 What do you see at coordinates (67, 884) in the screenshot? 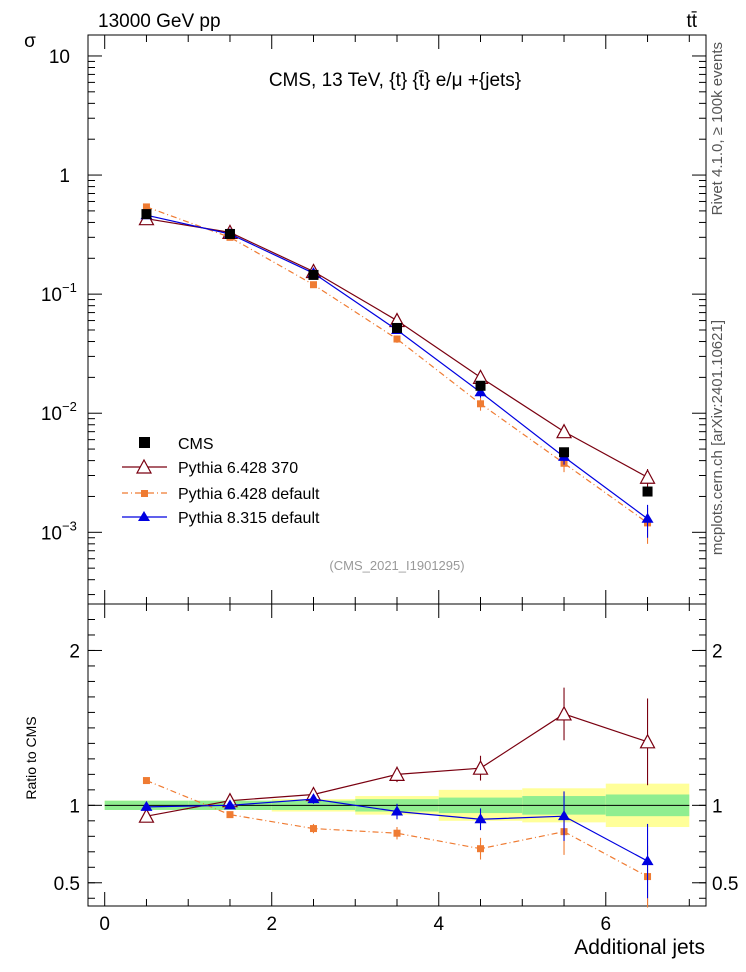
I see `ratio-ytick-label: 0.5` at bounding box center [67, 884].